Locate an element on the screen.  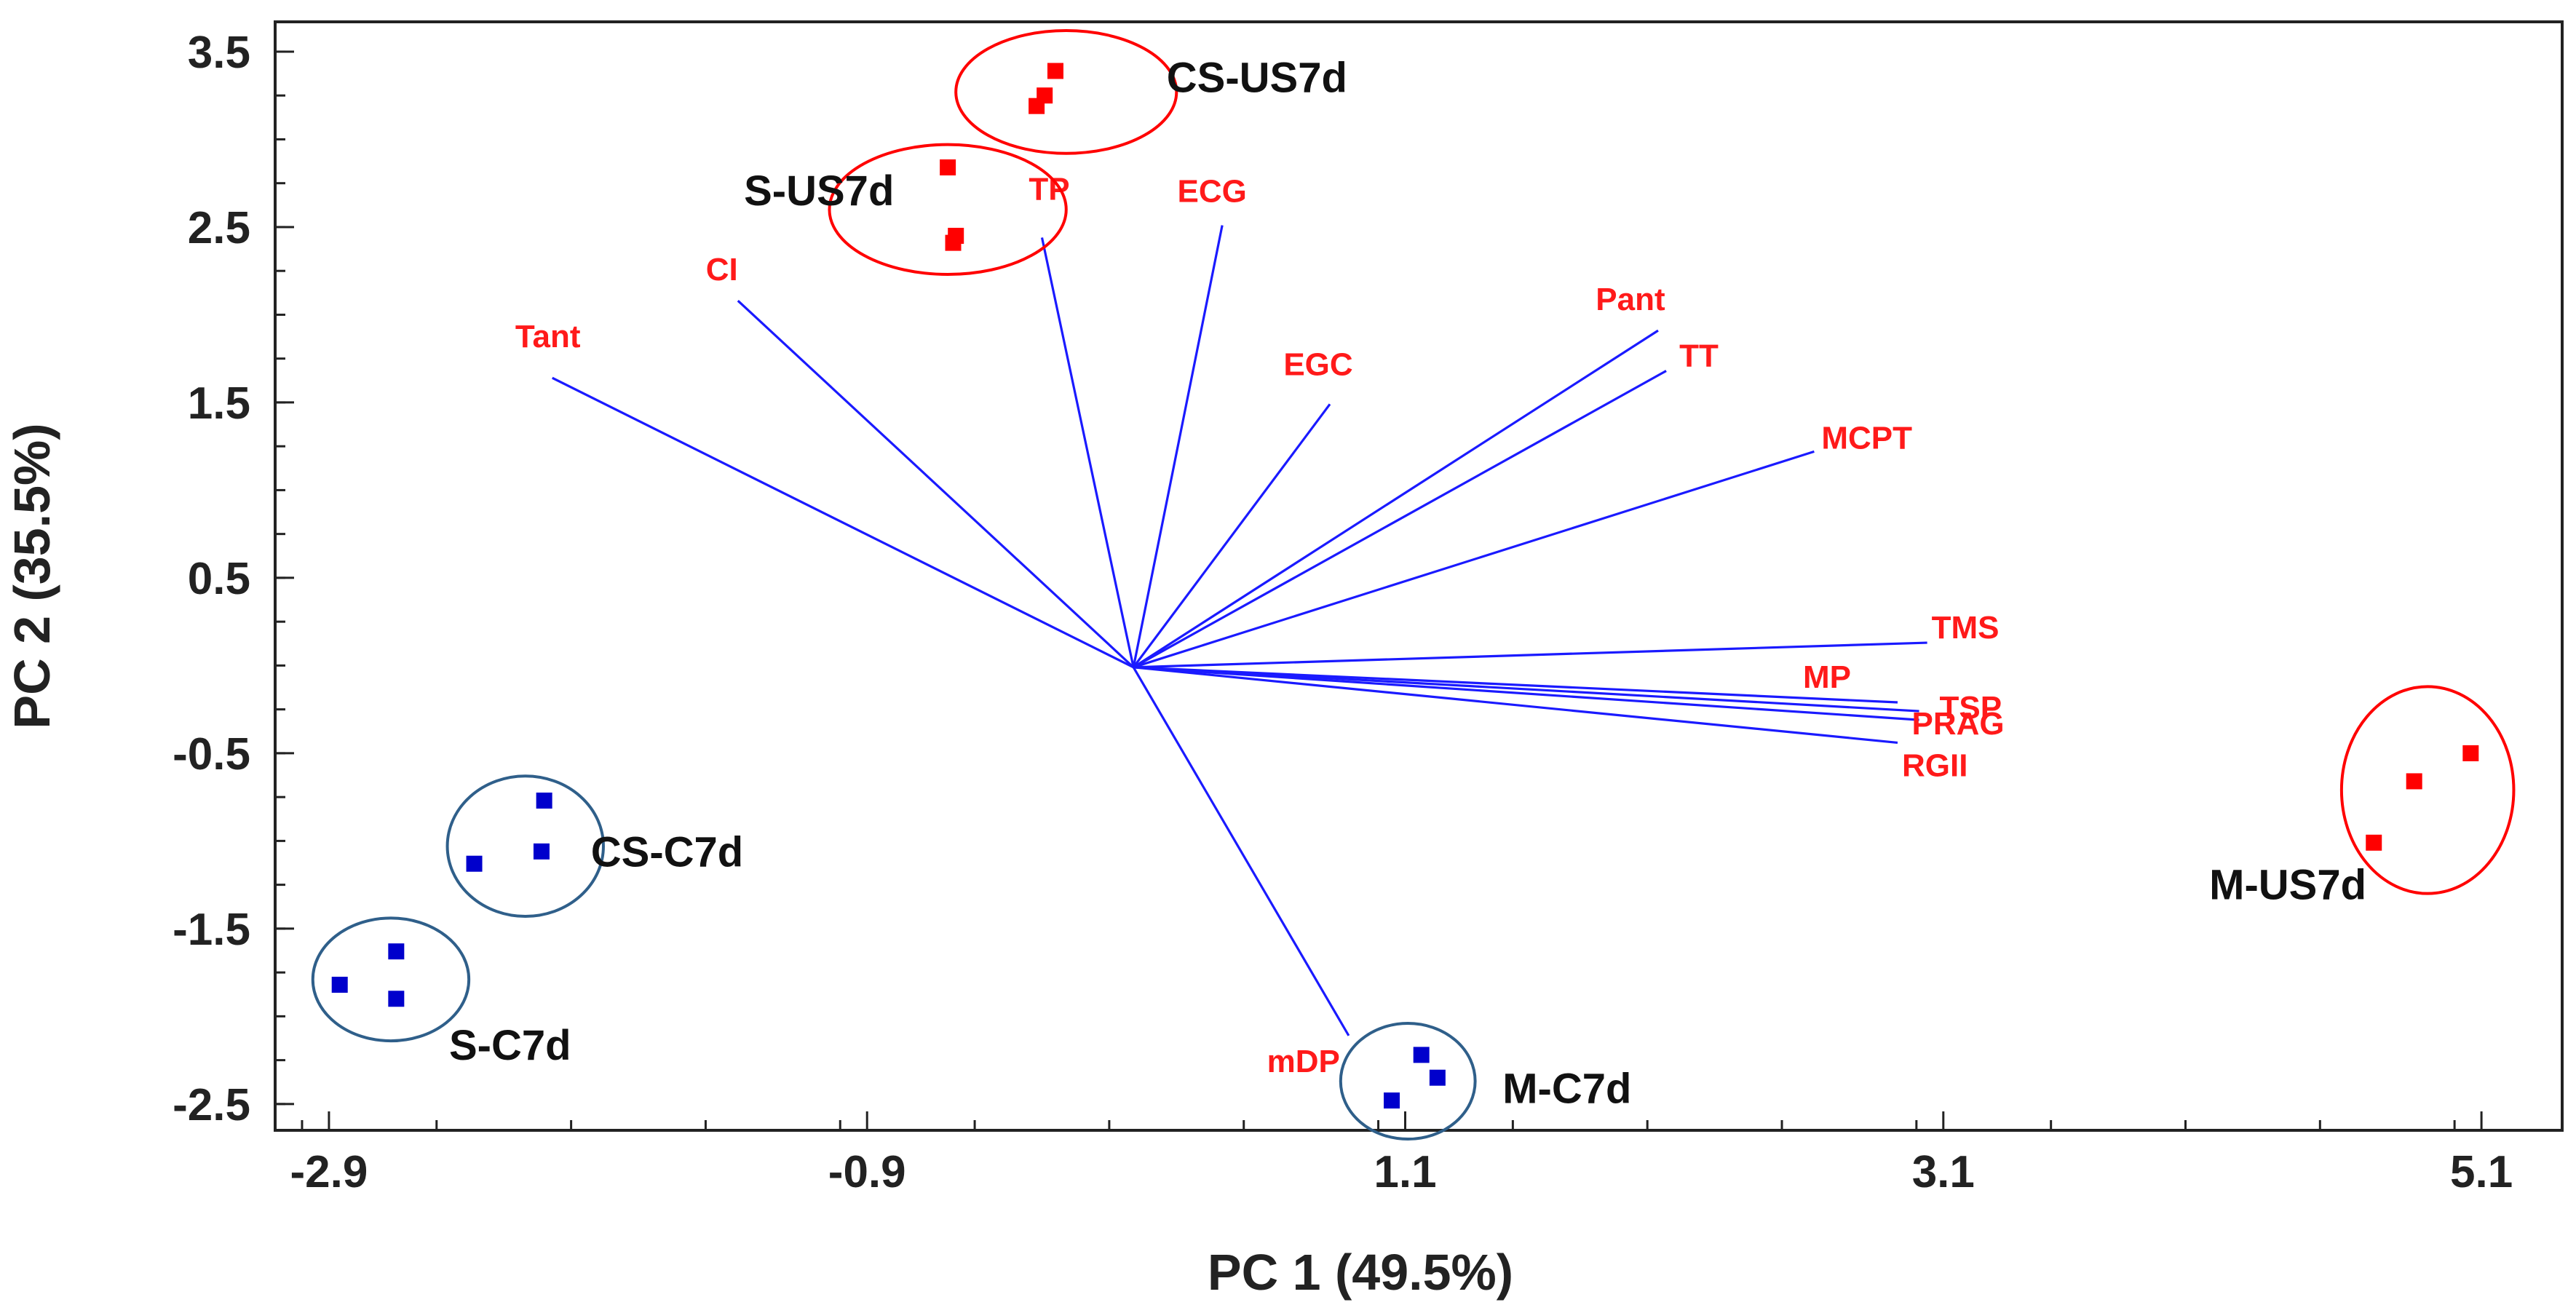
loading-vector-tp is located at coordinates (1087, 452).